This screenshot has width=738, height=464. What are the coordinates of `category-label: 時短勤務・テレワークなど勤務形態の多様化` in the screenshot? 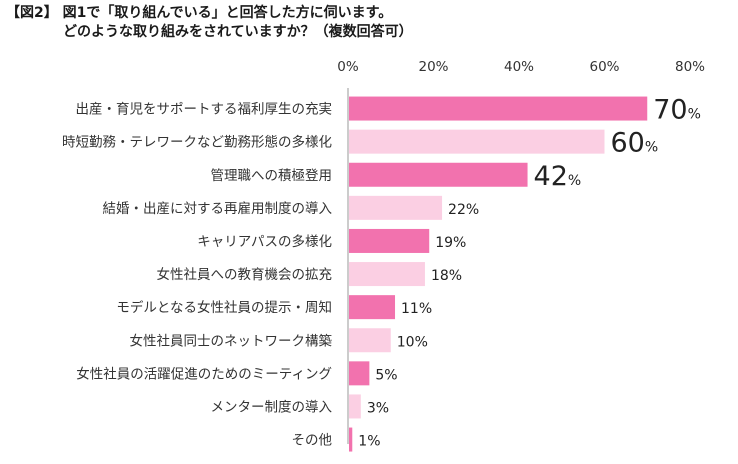 It's located at (197, 142).